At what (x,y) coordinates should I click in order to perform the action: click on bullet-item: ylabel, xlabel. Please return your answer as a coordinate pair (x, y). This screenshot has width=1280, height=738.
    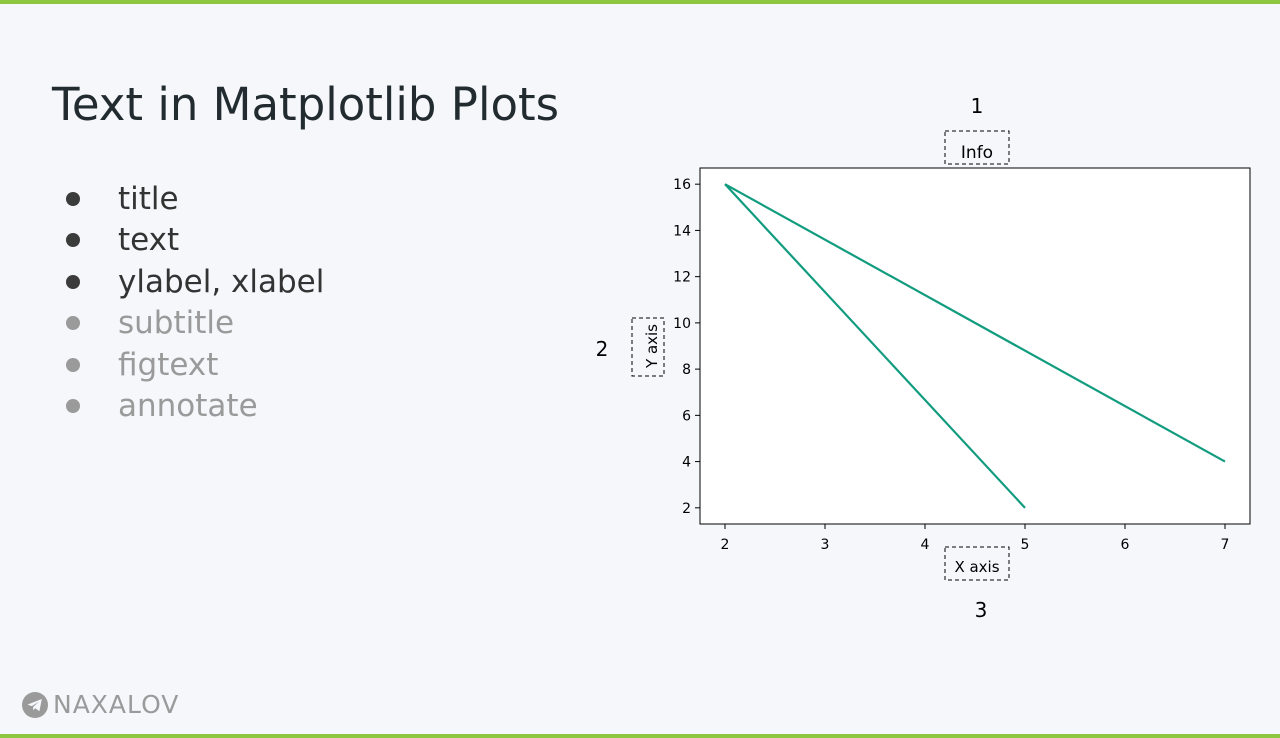
    Looking at the image, I should click on (195, 282).